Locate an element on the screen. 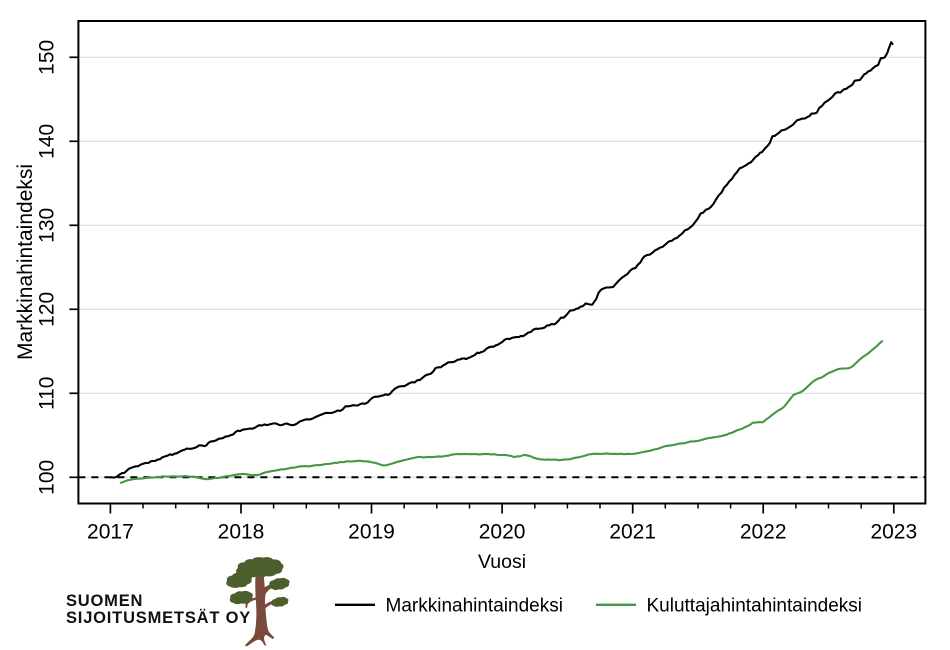 Image resolution: width=950 pixels, height=650 pixels. svg-text: 100 is located at coordinates (47, 477).